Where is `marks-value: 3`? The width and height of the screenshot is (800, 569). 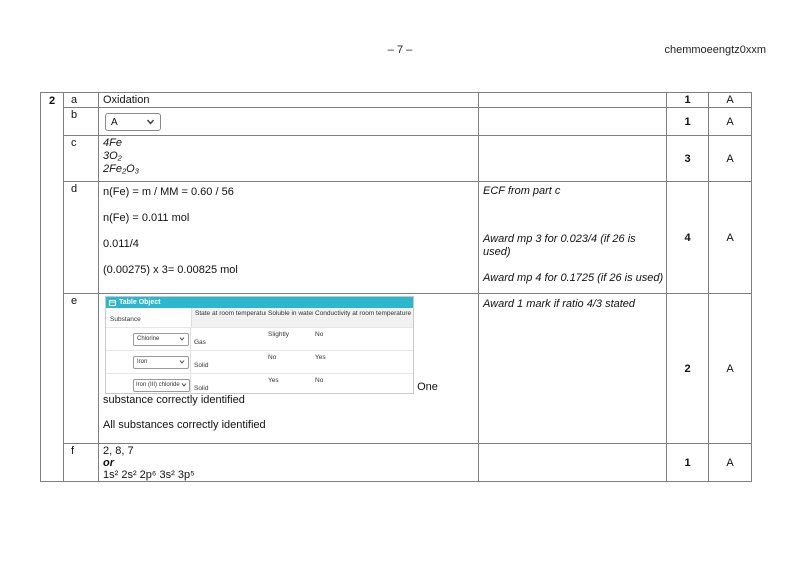 marks-value: 3 is located at coordinates (688, 158).